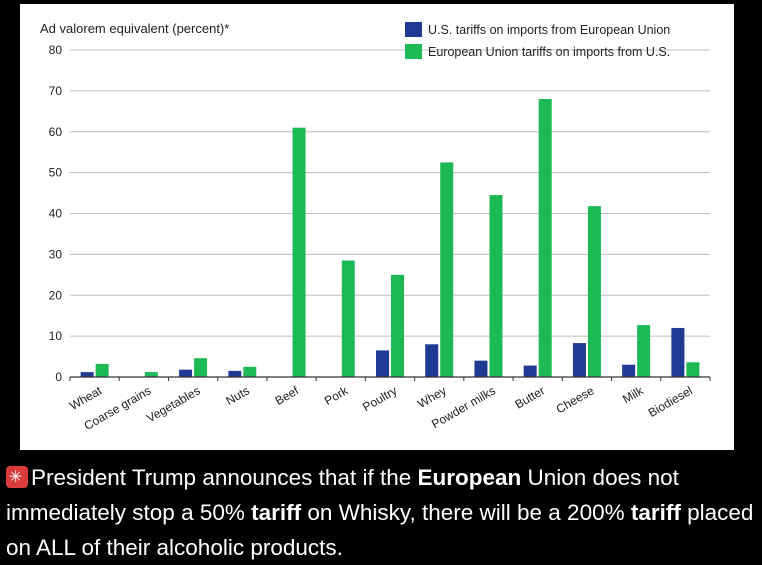 This screenshot has height=565, width=762. I want to click on bar-eu-cheese, so click(594, 291).